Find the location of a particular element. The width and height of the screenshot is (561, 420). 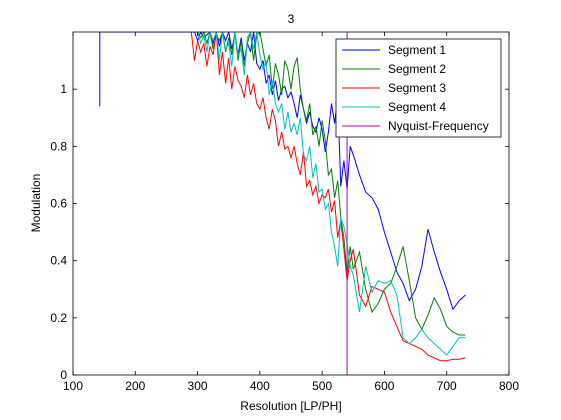

x-tick-label: 300 is located at coordinates (198, 386).